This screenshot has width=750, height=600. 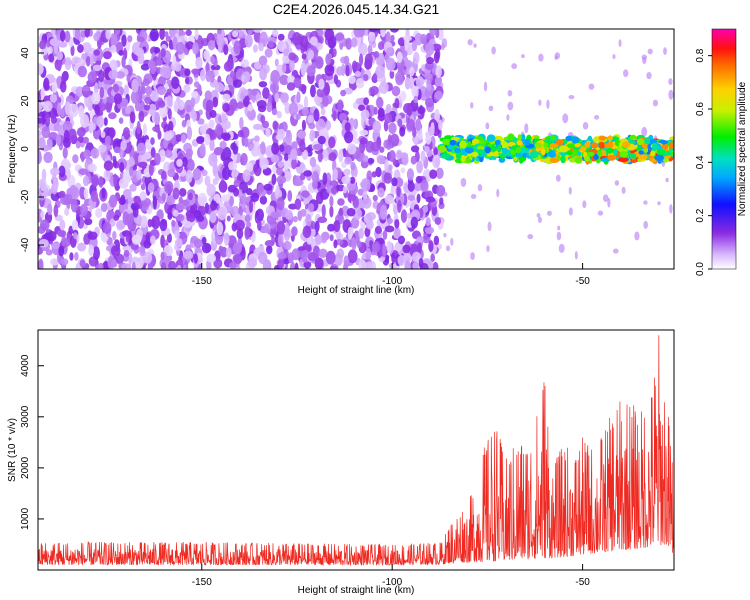 What do you see at coordinates (700, 215) in the screenshot?
I see `colorbar-tick-label: 0.2` at bounding box center [700, 215].